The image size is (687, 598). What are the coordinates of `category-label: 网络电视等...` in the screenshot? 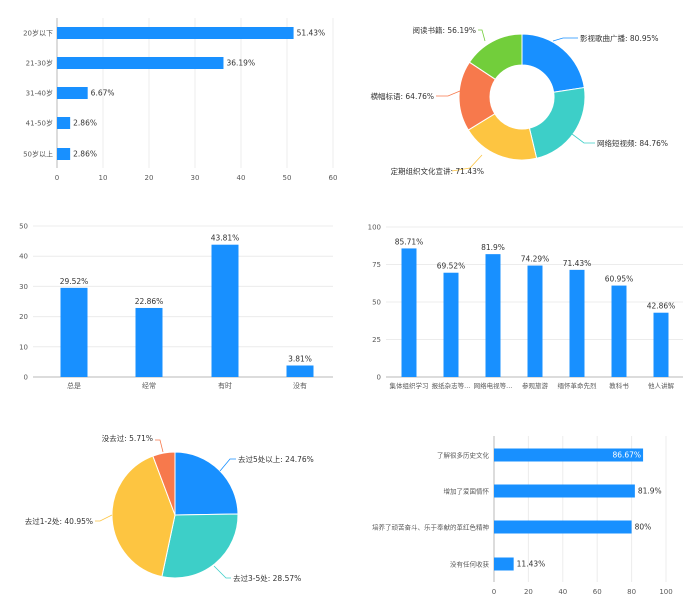 It's located at (493, 385).